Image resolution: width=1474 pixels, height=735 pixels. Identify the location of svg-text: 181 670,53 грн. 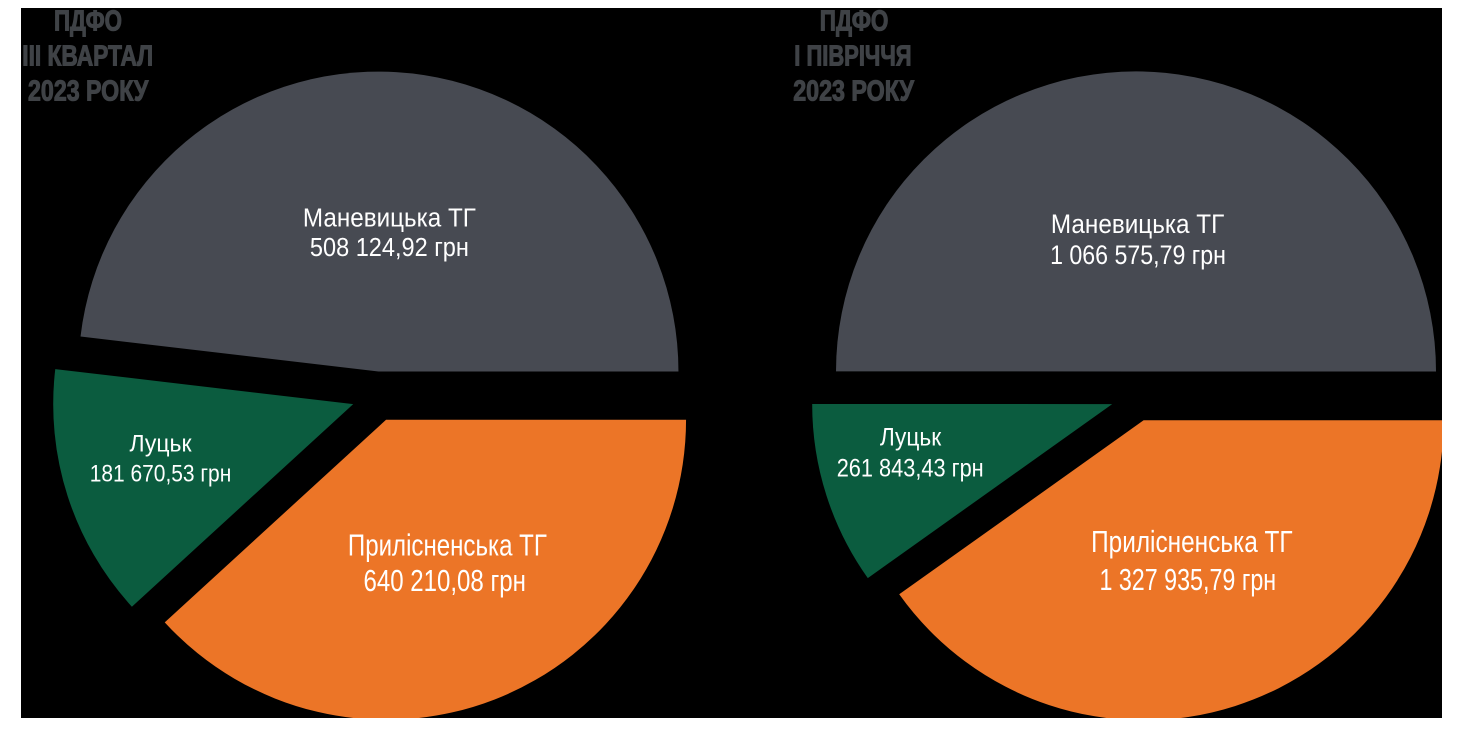
(161, 474).